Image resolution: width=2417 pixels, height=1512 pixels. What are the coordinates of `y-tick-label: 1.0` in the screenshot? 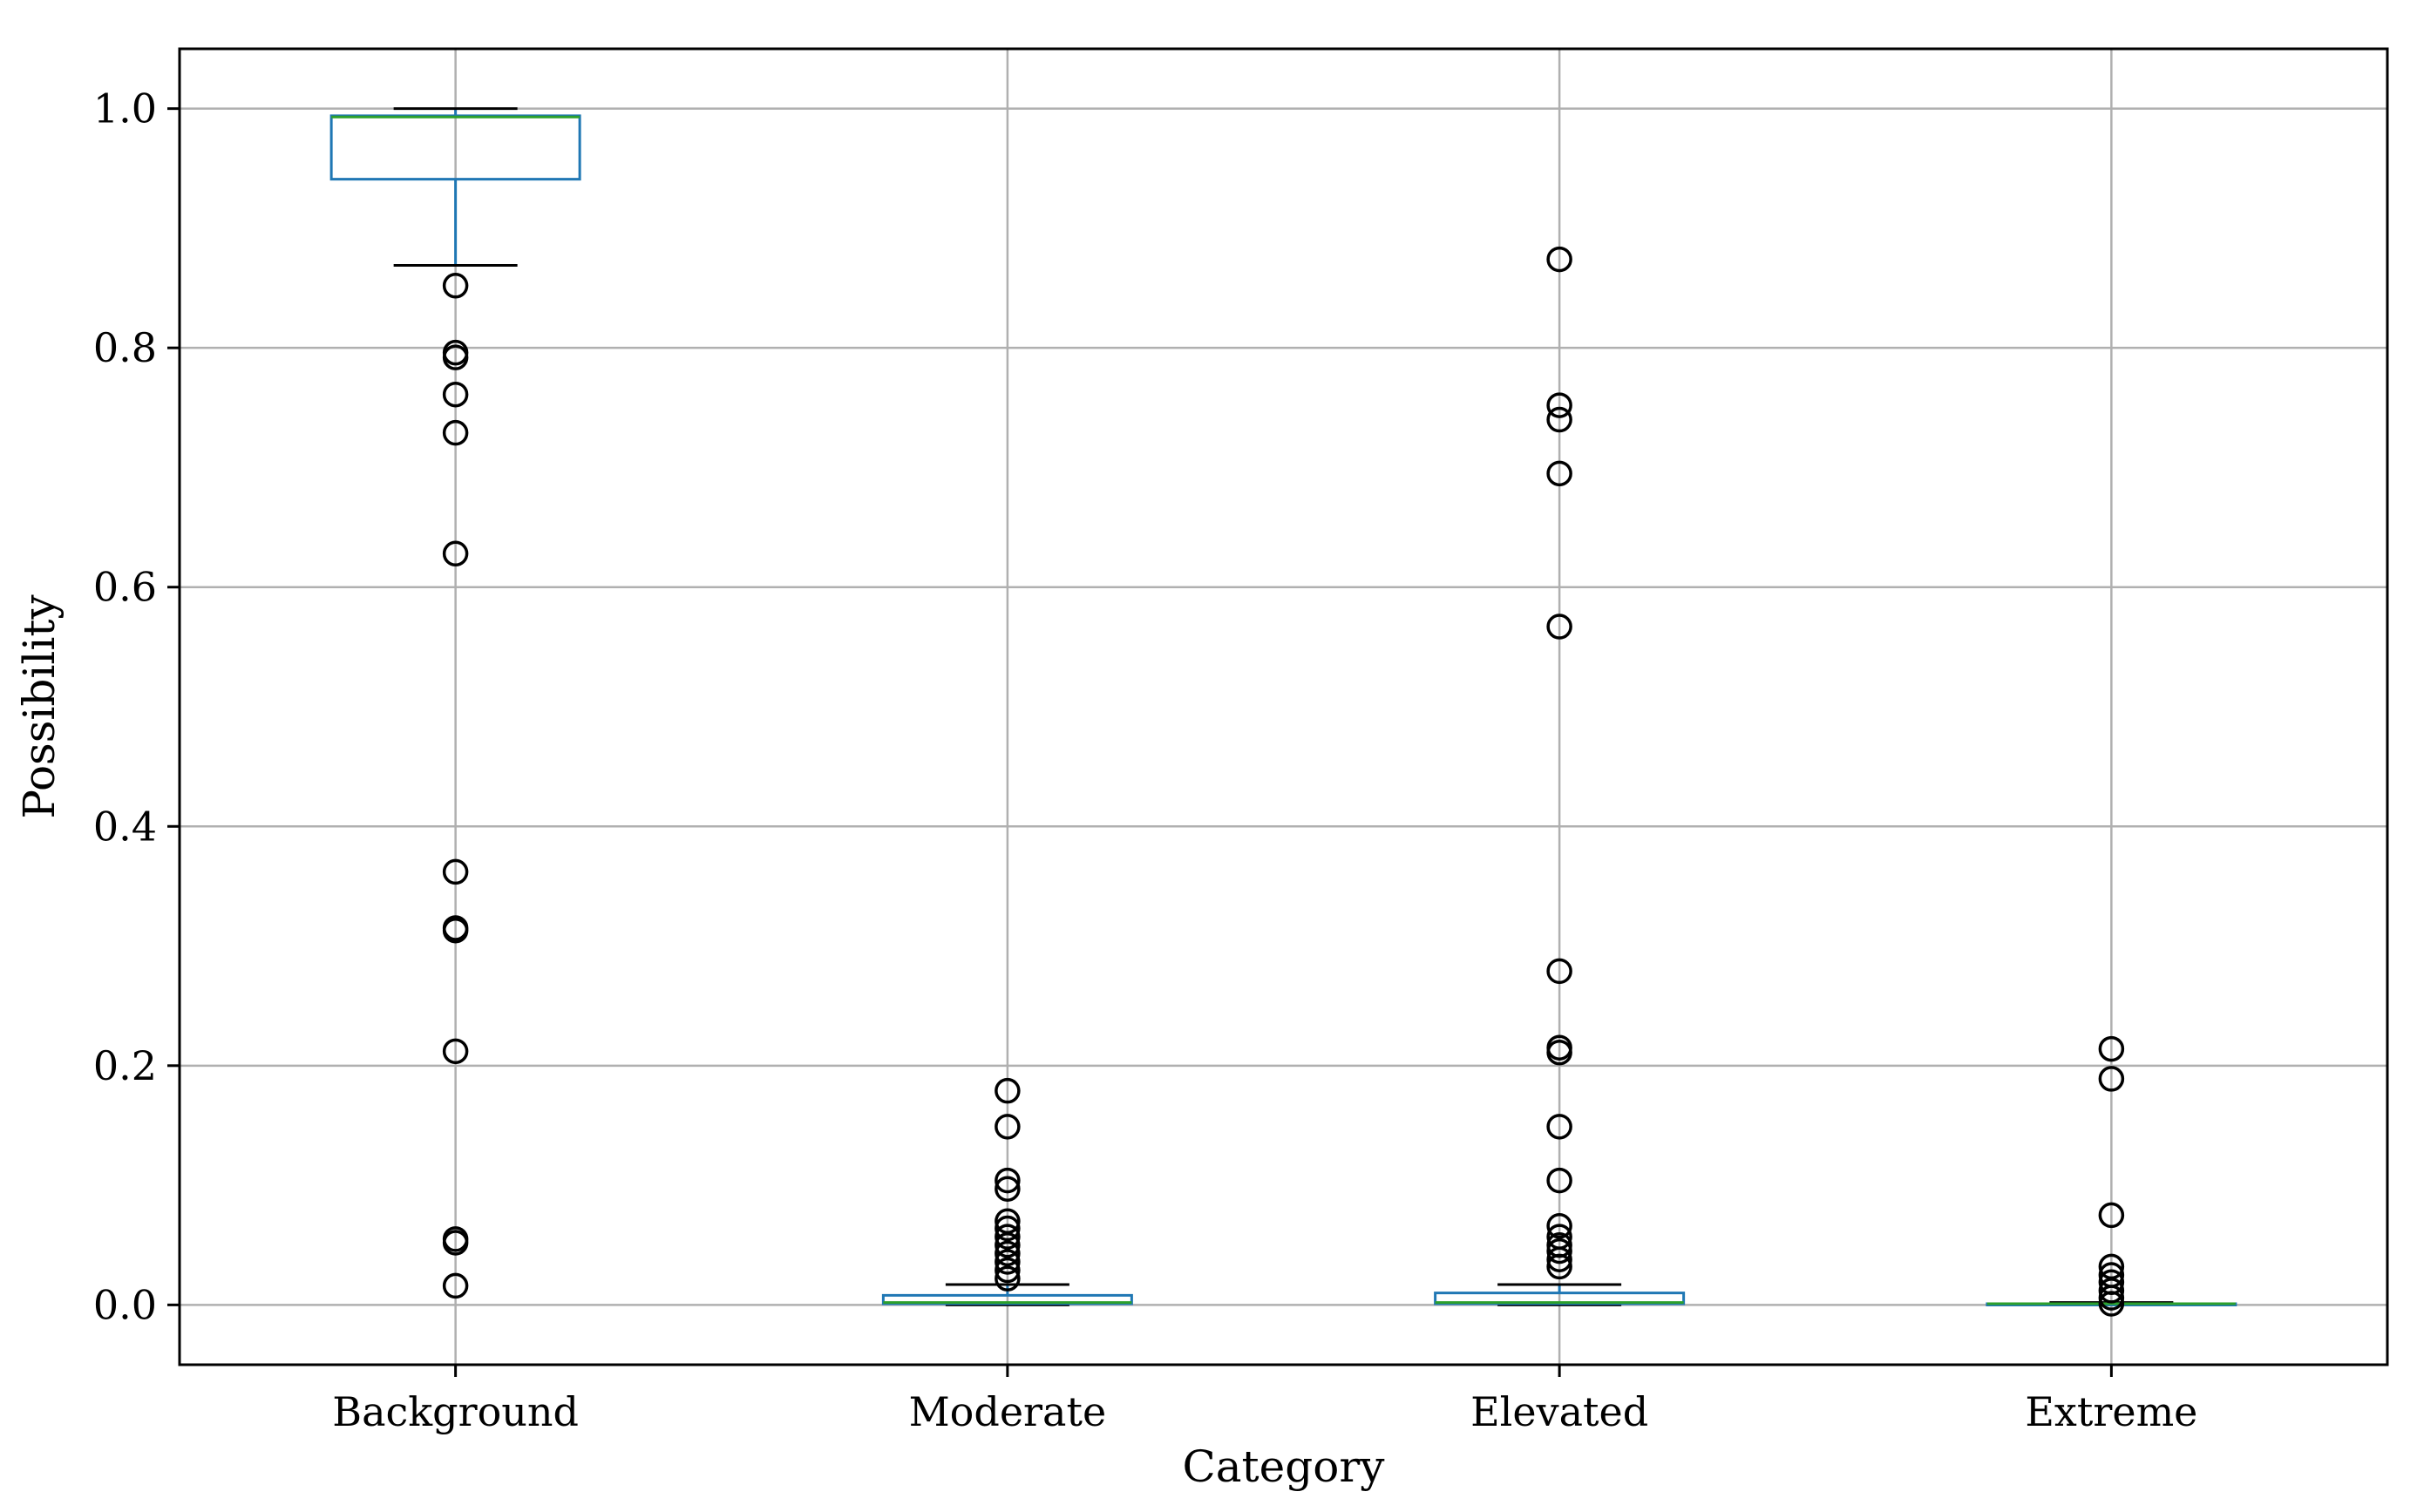 It's located at (125, 108).